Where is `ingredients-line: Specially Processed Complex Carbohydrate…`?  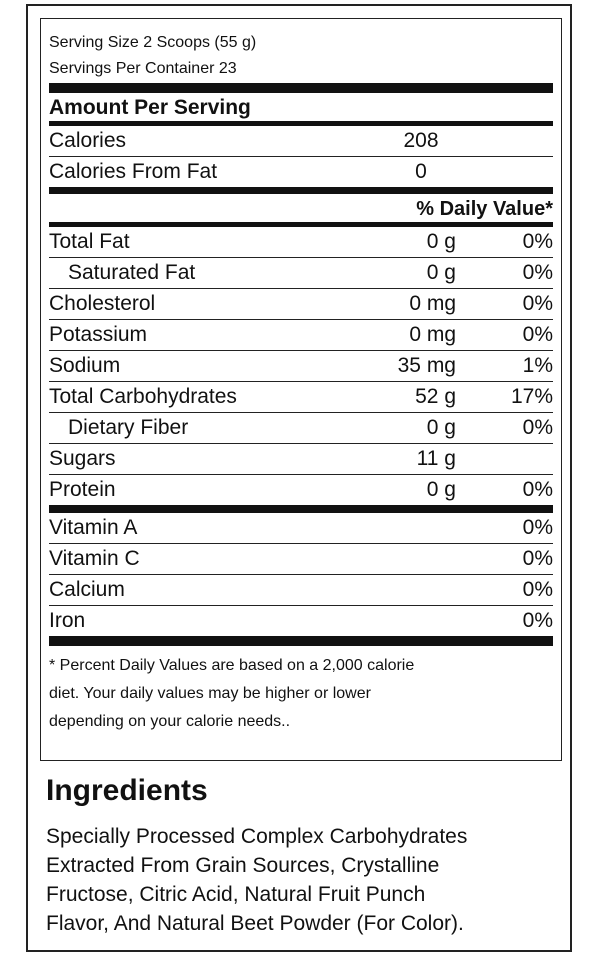
ingredients-line: Specially Processed Complex Carbohydrate… is located at coordinates (257, 836).